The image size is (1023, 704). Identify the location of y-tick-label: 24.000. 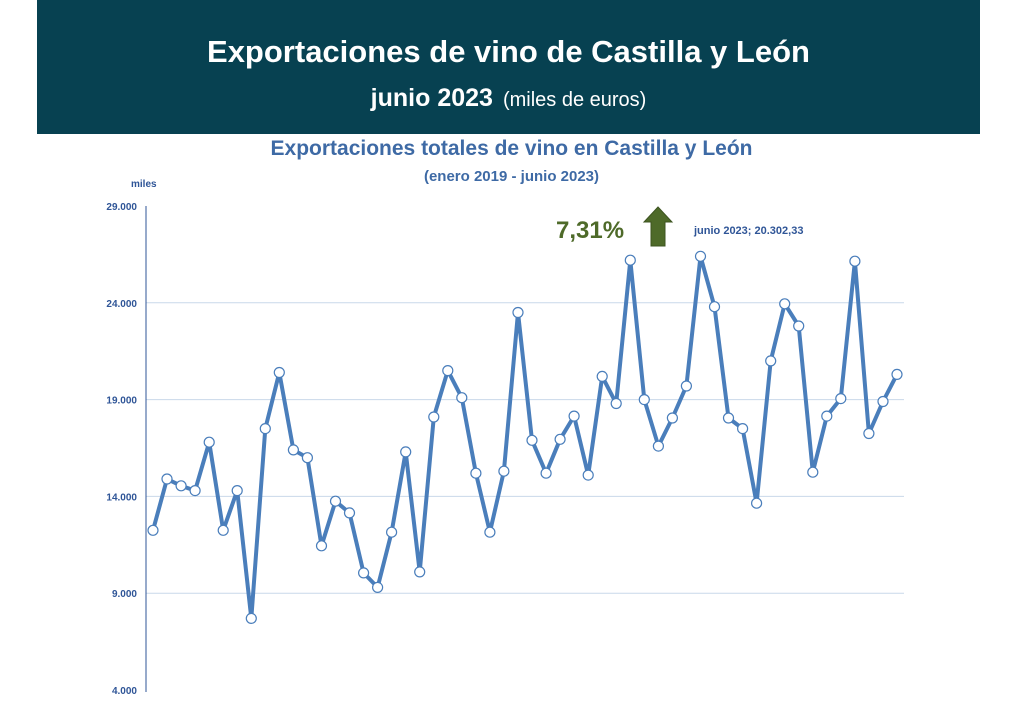
(121, 304).